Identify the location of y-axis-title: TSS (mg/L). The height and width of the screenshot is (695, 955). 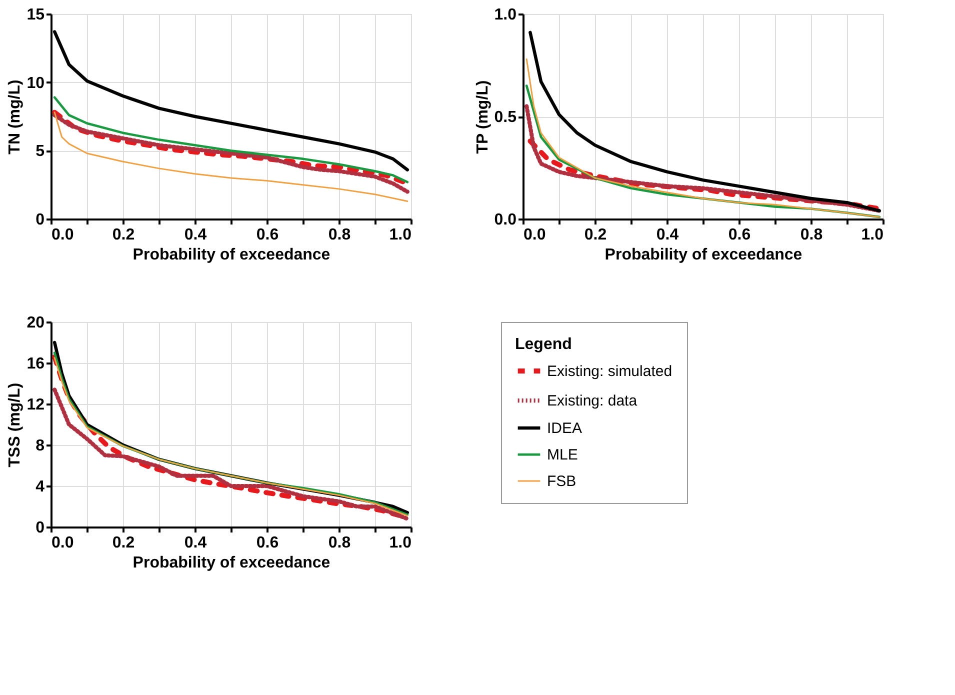
(15, 425).